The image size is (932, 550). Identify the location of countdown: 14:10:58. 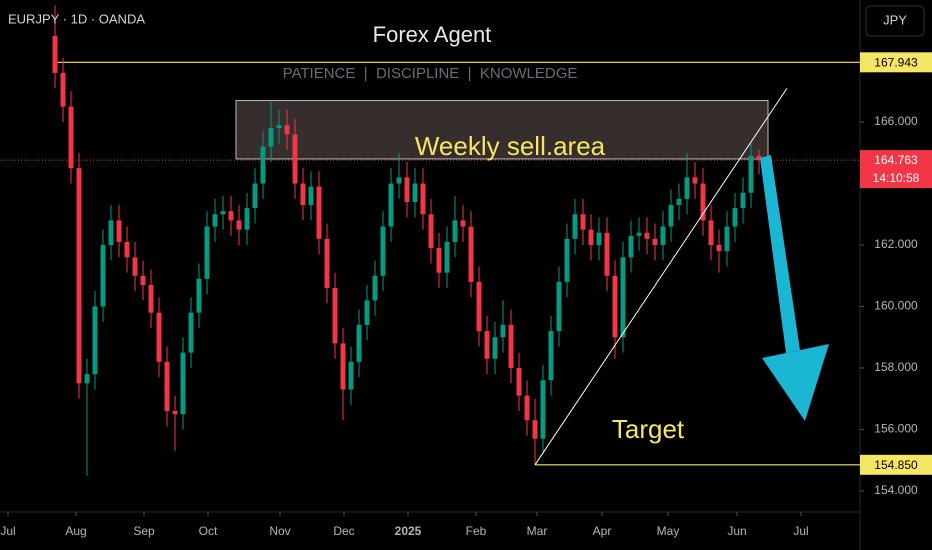
(896, 178).